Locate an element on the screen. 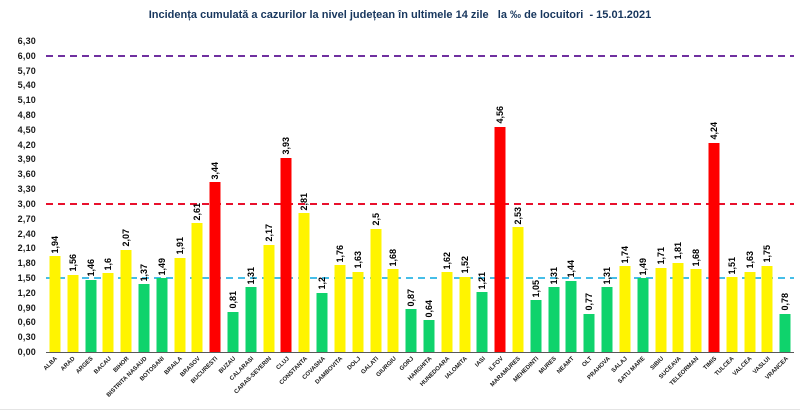 The width and height of the screenshot is (800, 420). y-tick-label: 4,20 is located at coordinates (26, 144).